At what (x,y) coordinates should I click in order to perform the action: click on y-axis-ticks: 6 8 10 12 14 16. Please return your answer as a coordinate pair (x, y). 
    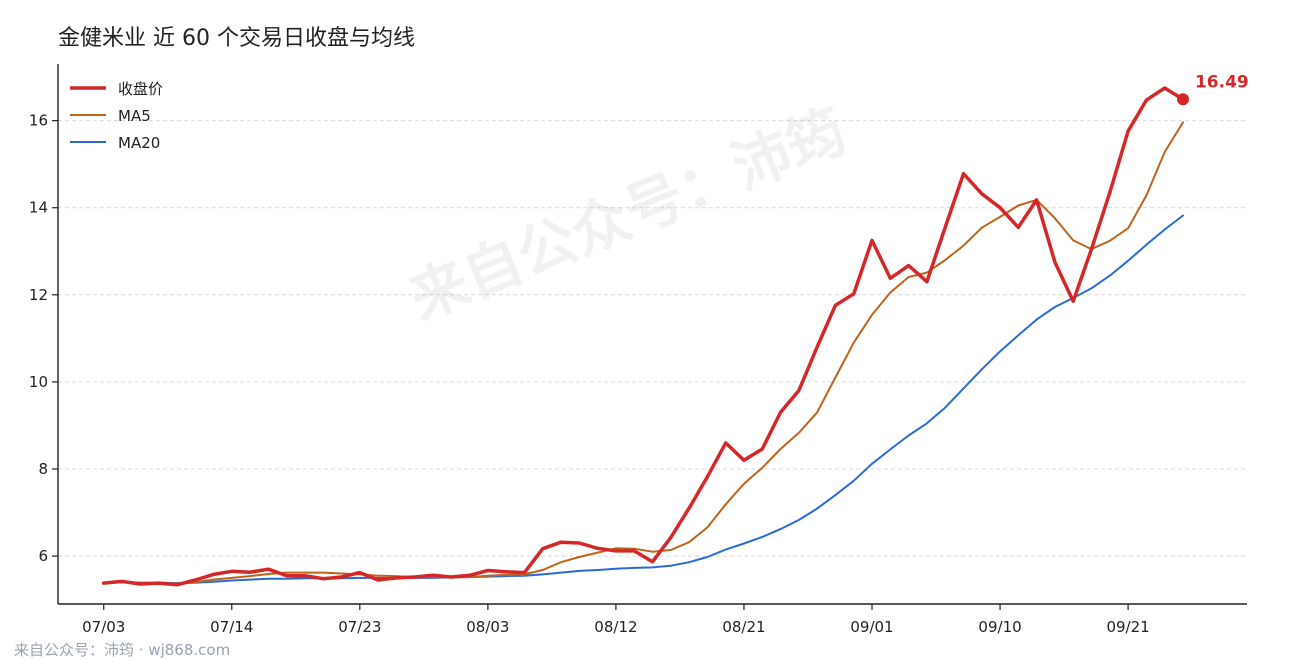
    Looking at the image, I should click on (43, 338).